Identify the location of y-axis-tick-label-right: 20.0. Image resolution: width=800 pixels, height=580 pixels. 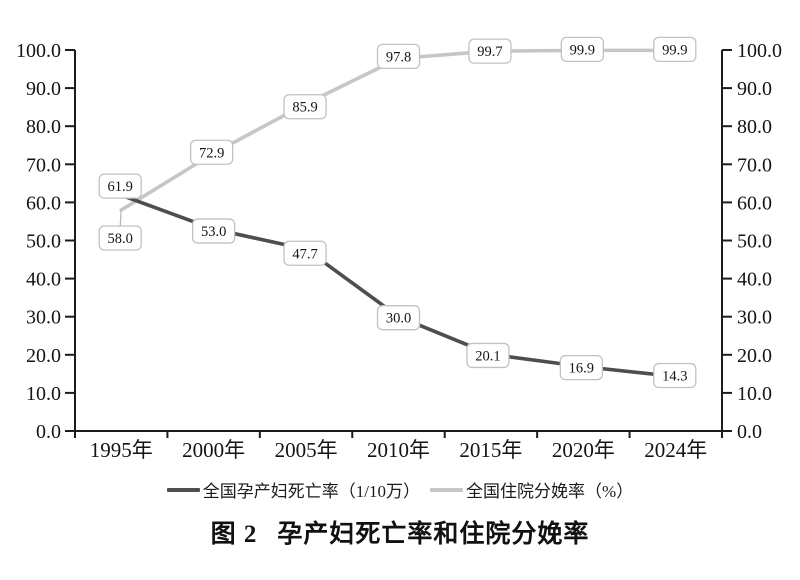
(754, 356).